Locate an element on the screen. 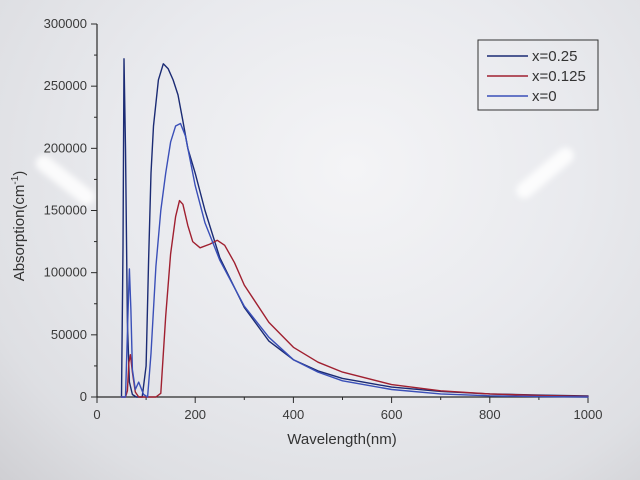  legend-label-2: x=0.125 is located at coordinates (559, 76).